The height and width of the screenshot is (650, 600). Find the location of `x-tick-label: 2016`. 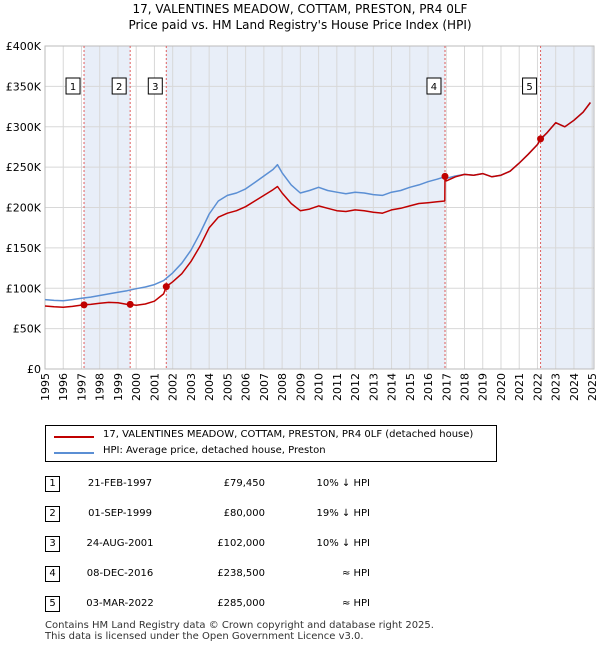

x-tick-label: 2016 is located at coordinates (428, 387).